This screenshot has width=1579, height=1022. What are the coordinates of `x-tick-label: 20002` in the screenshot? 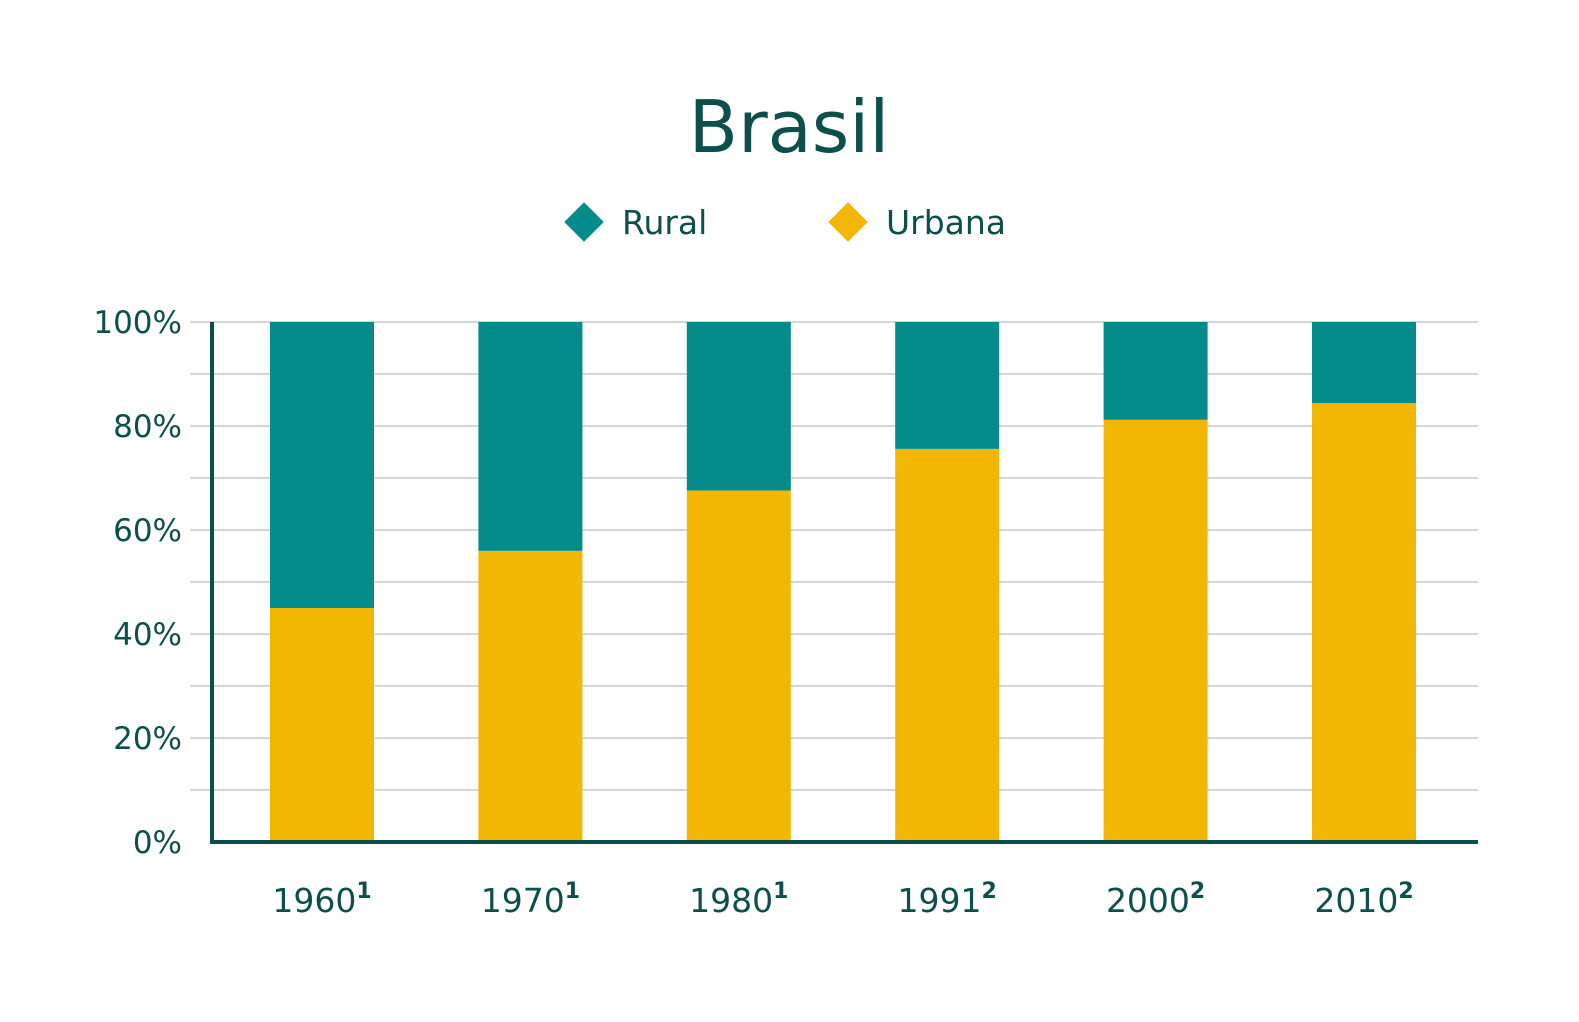 It's located at (1155, 899).